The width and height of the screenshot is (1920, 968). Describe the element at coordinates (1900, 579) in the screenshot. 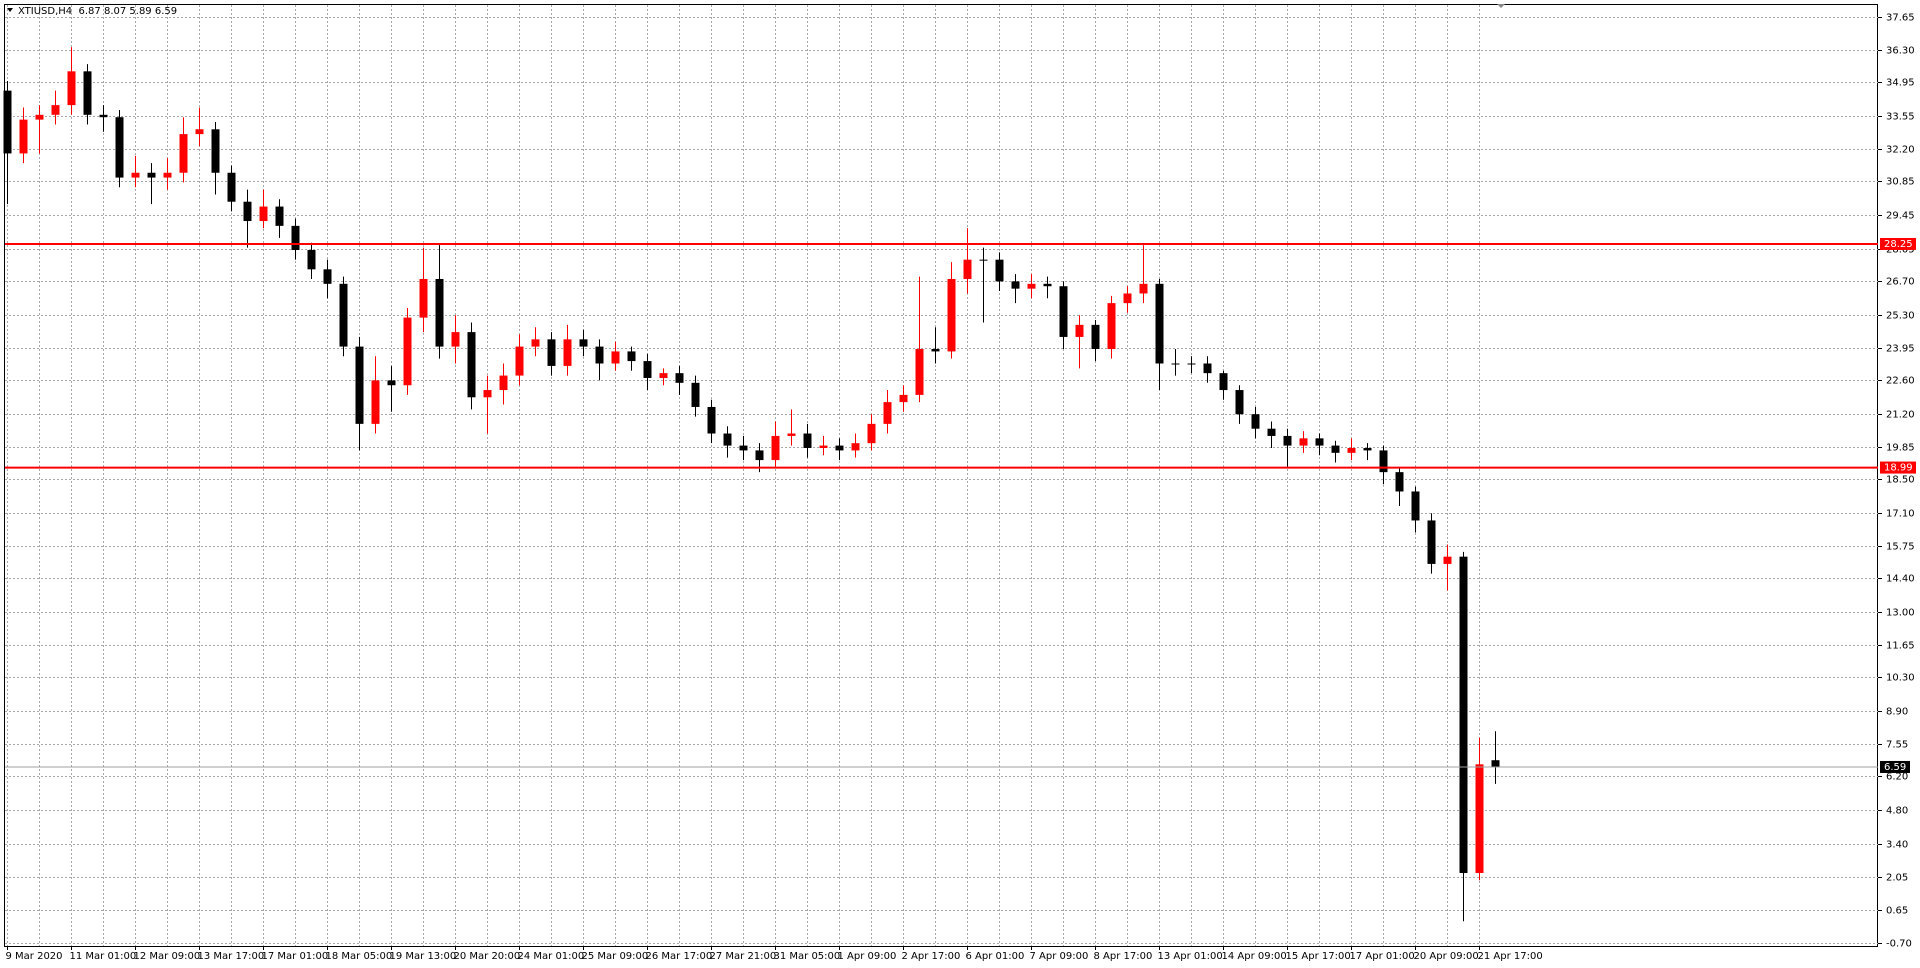

I see `y-tick-label: 14.40` at that location.